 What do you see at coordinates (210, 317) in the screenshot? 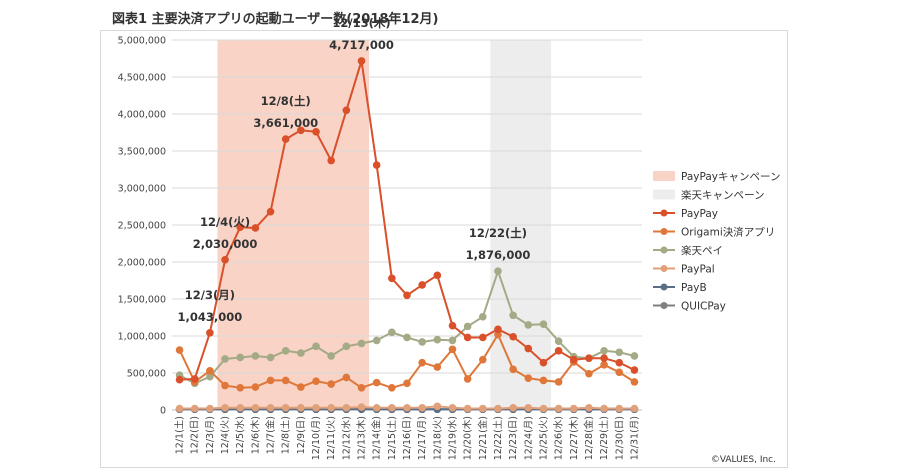
I see `annotation-value: 1,043,000` at bounding box center [210, 317].